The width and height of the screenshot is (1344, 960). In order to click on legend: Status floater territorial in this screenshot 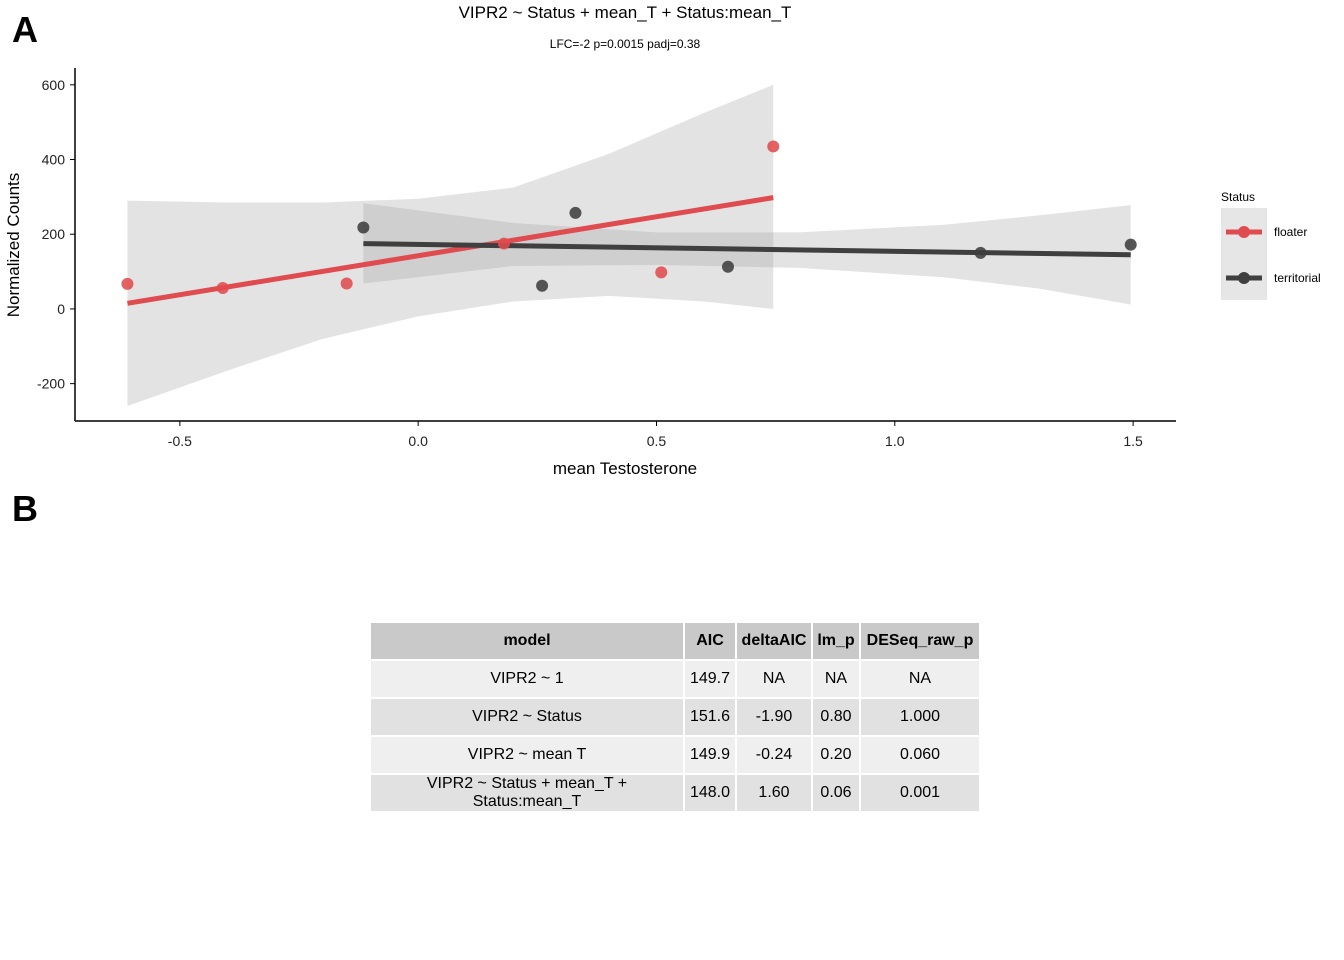, I will do `click(1271, 245)`.